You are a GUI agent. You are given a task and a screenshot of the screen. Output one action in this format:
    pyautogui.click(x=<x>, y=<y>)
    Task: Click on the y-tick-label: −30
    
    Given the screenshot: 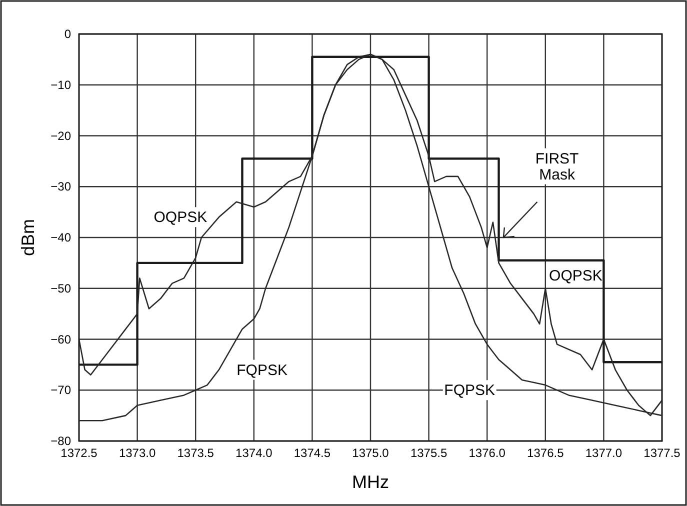 What is the action you would take?
    pyautogui.click(x=61, y=187)
    